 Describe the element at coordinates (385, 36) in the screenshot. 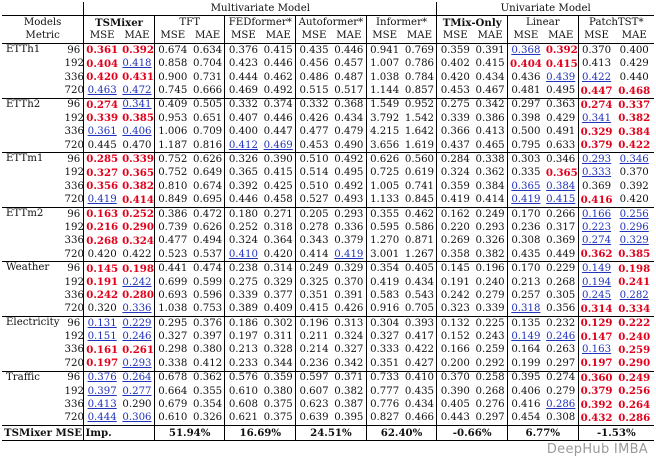

I see `metric-header: MSE` at that location.